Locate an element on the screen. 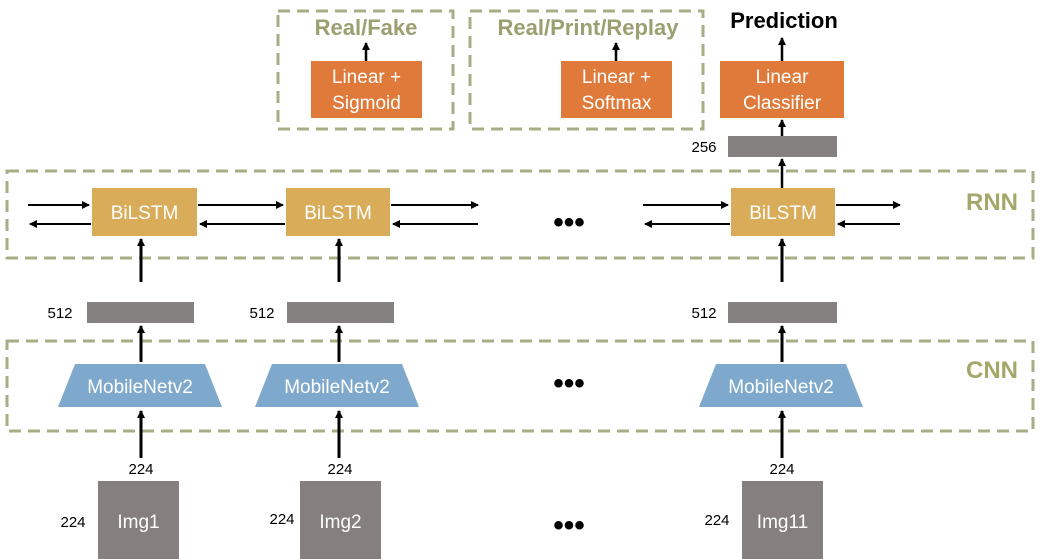  bilstm-1: BiLSTM is located at coordinates (144, 212).